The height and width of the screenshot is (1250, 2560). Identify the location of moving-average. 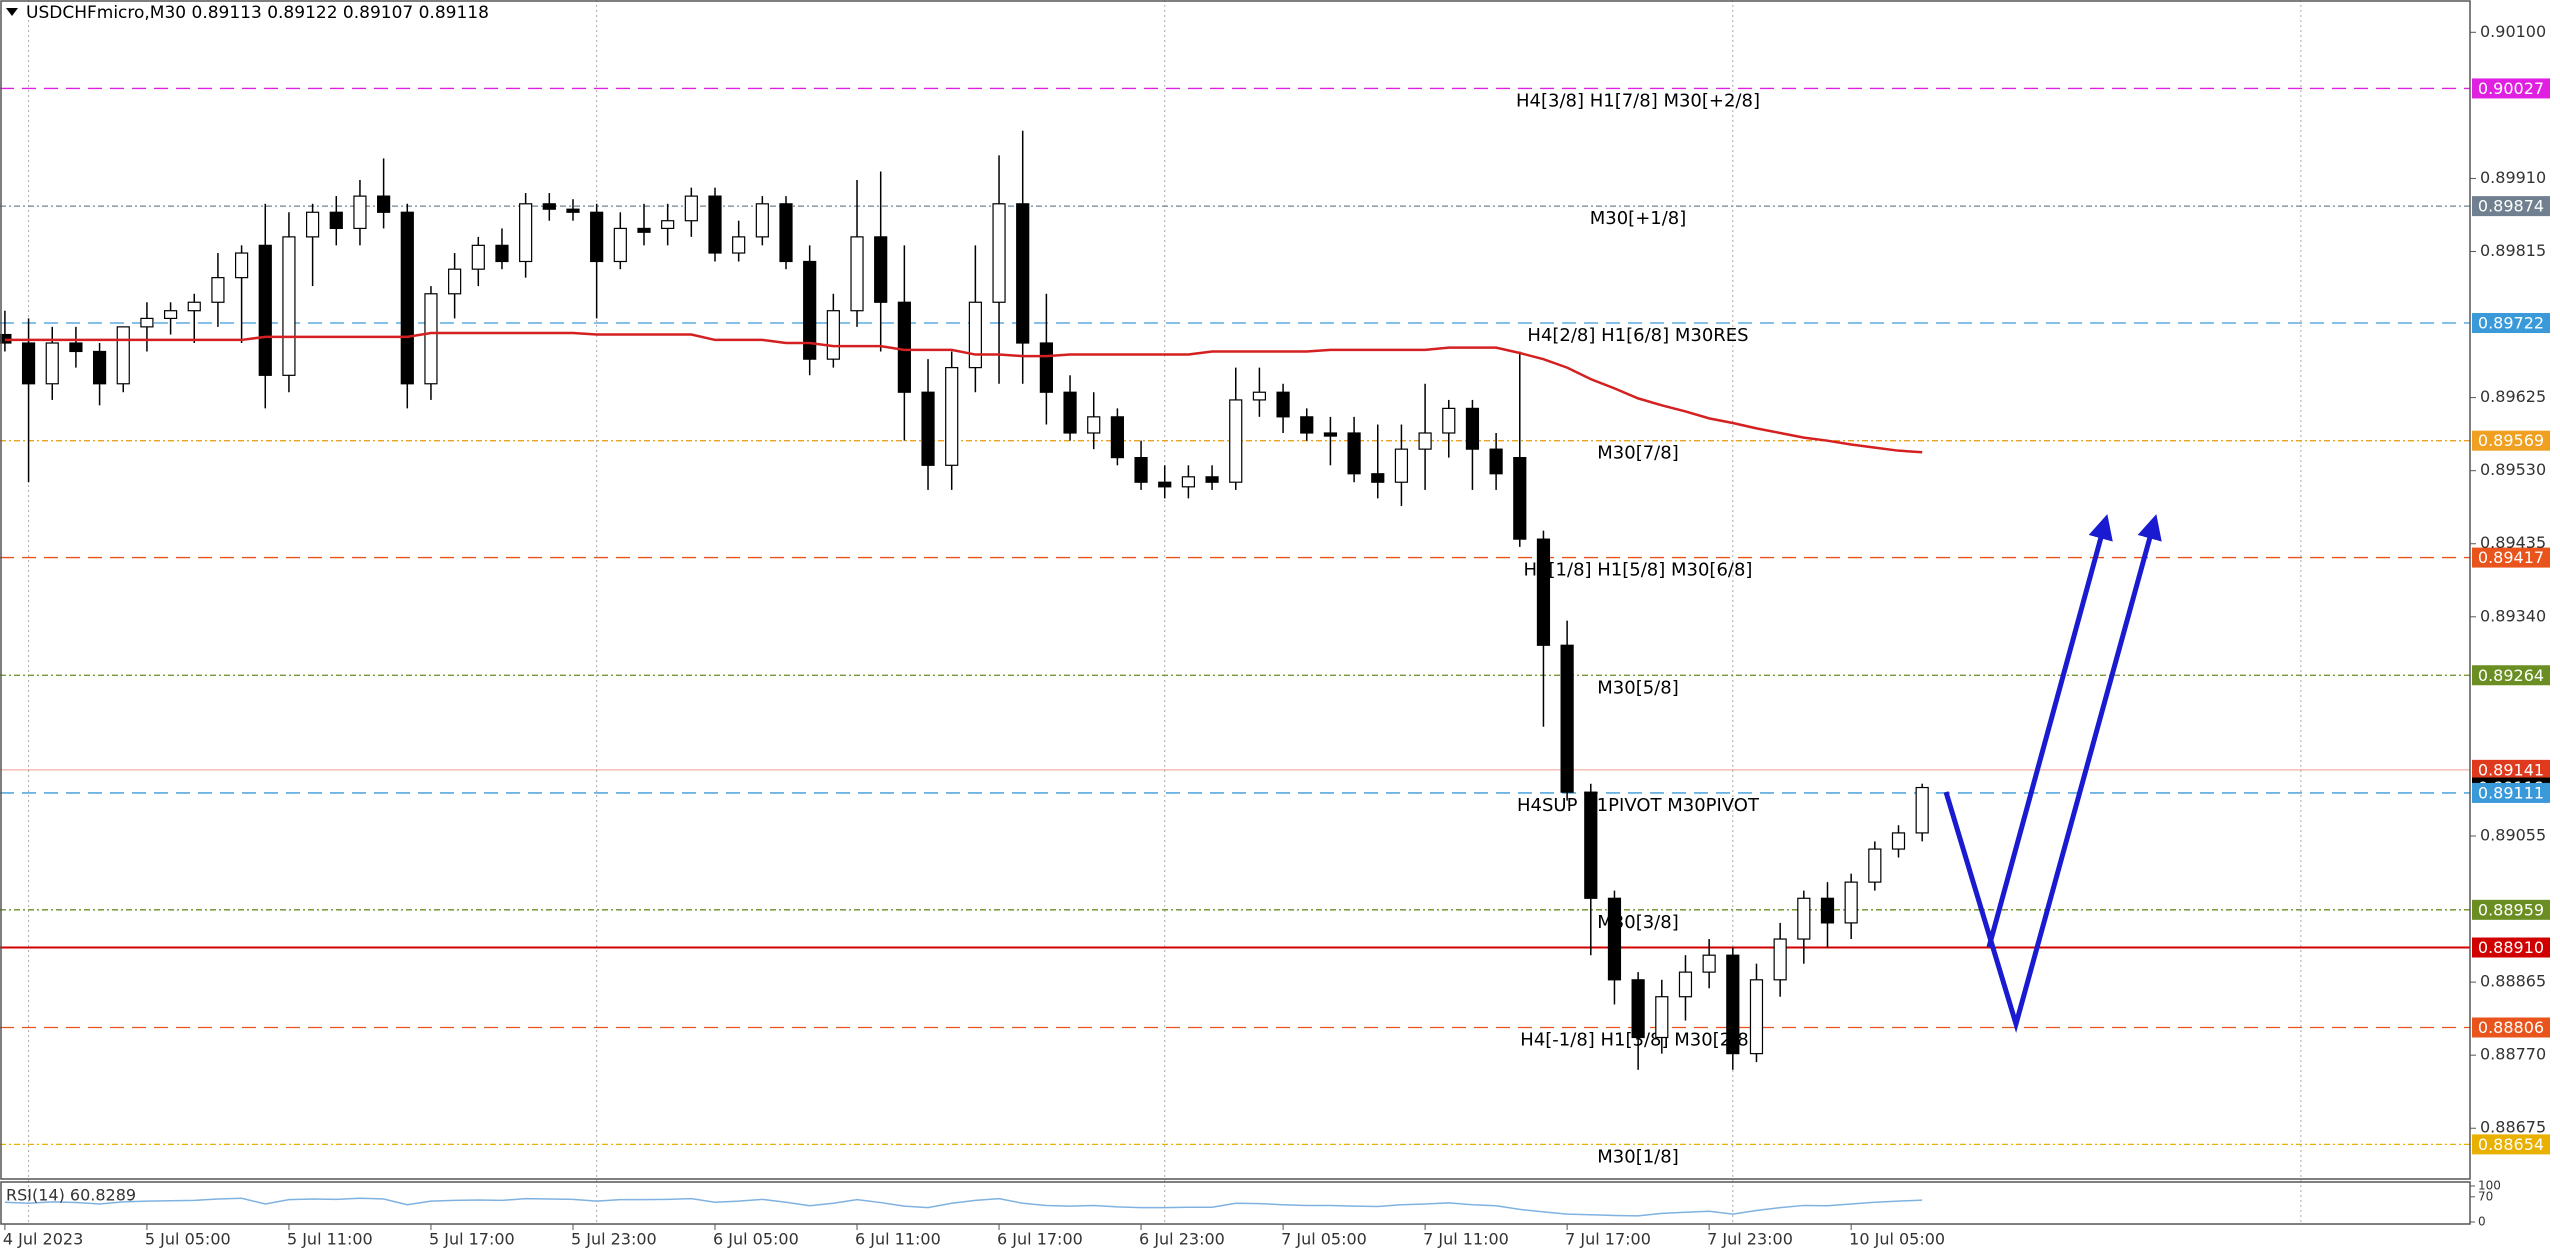
(963, 392).